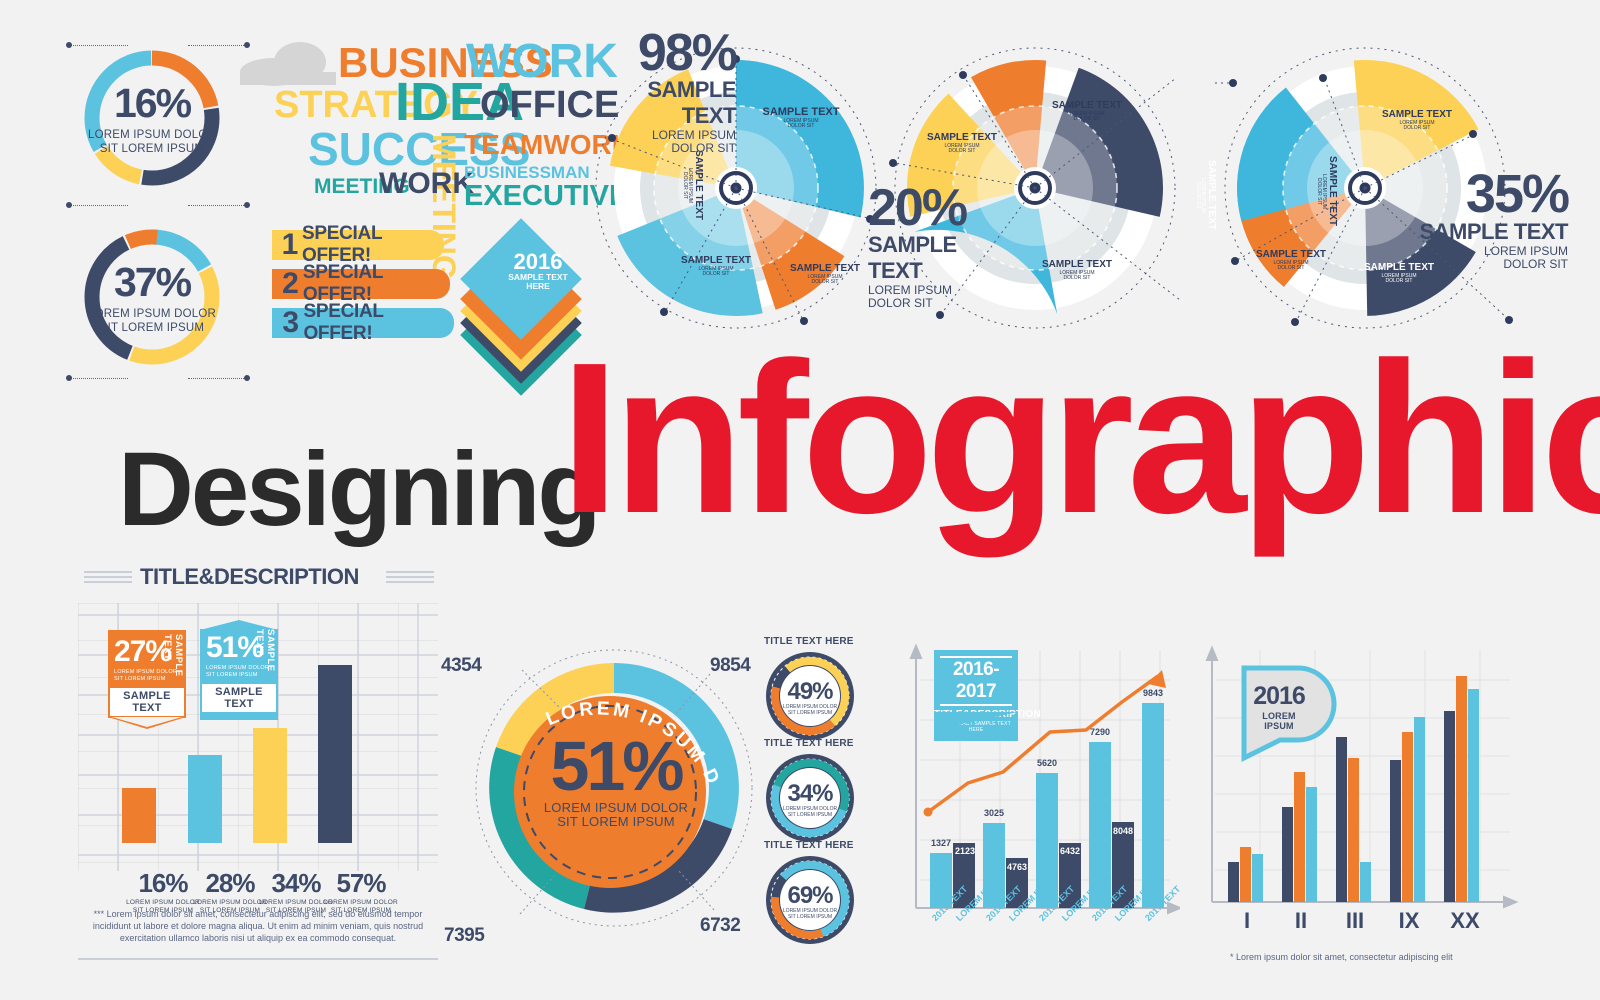 The width and height of the screenshot is (1600, 1000). I want to click on radial-35-headline: SAMPLE TEXT, so click(1493, 231).